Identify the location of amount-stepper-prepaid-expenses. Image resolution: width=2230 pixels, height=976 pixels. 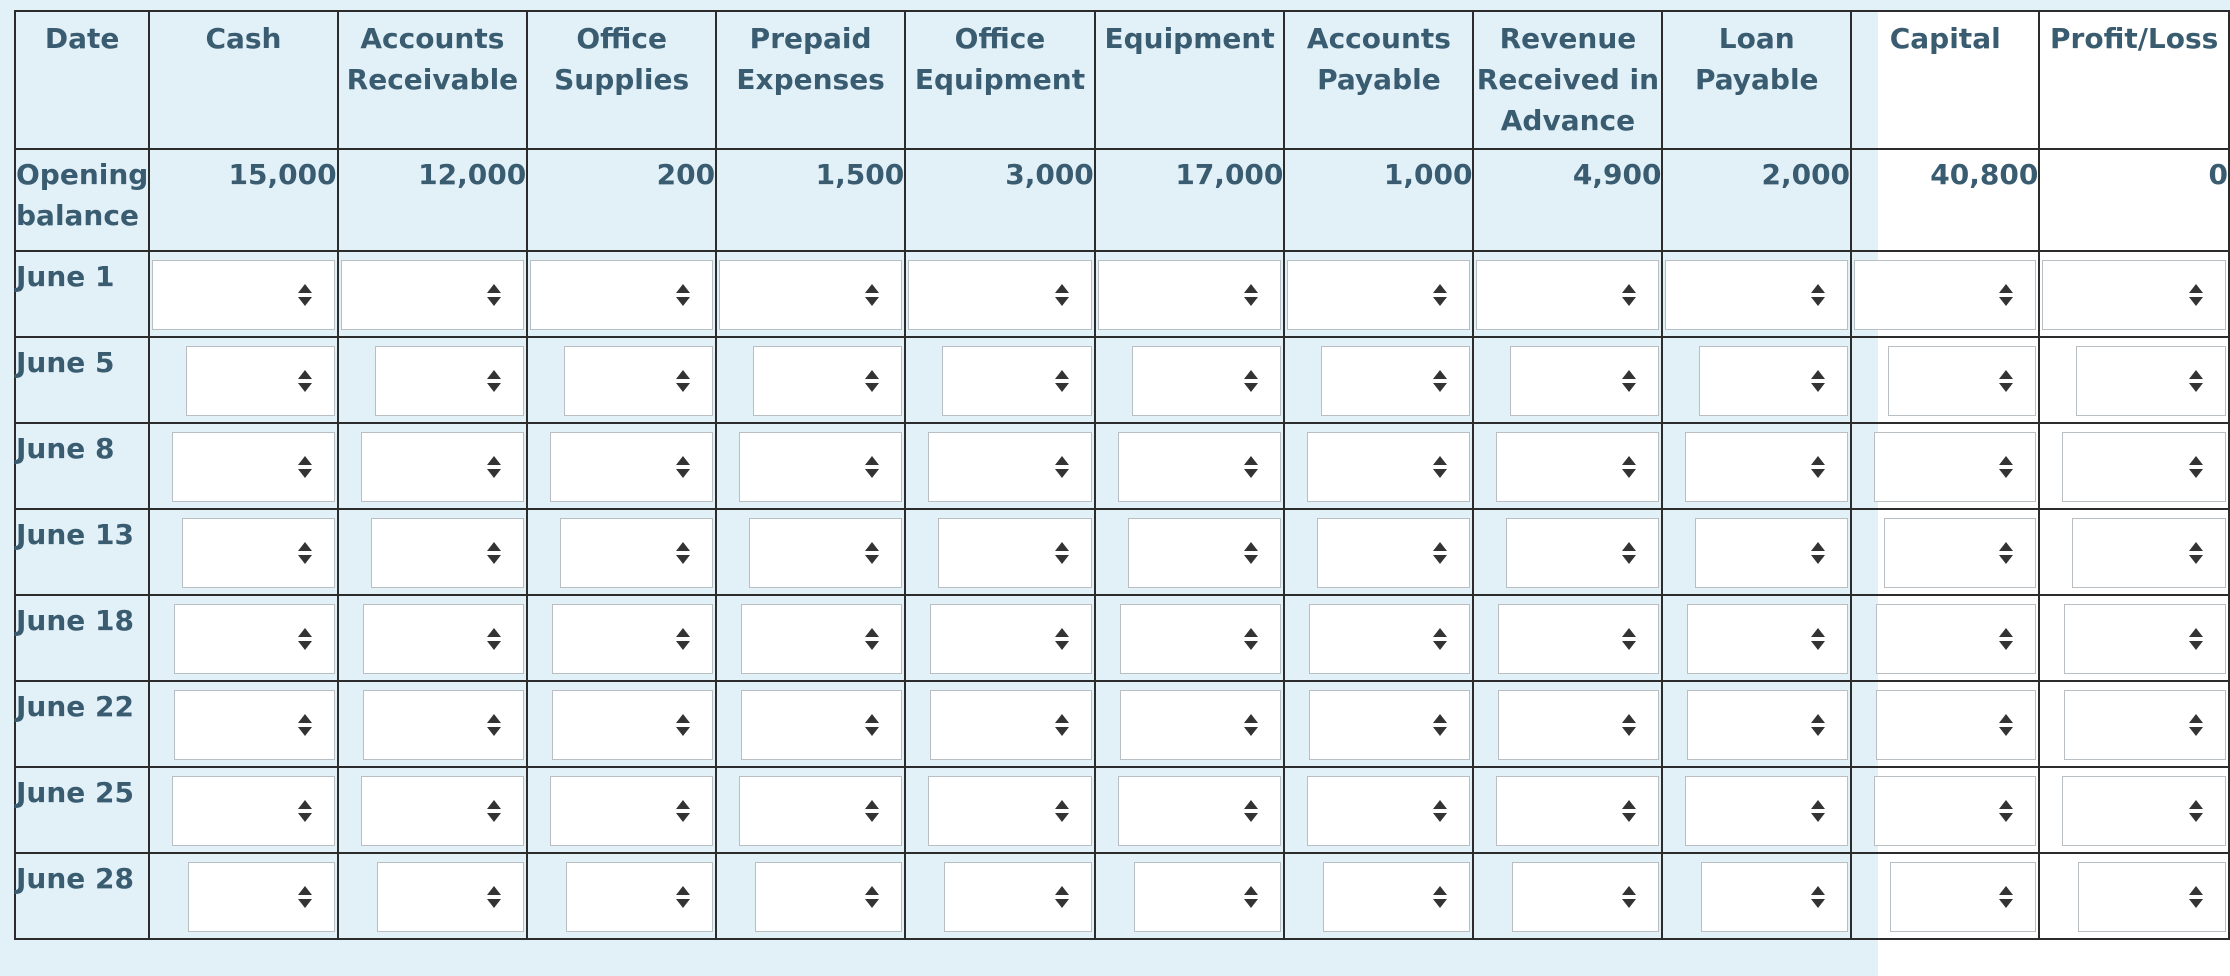
(822, 725).